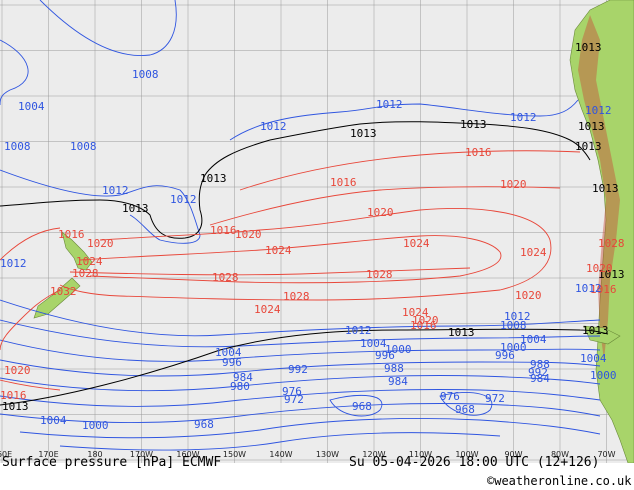 This screenshot has width=634, height=490. I want to click on map-title: Surface pressure [hPa] ECMWF, so click(112, 462).